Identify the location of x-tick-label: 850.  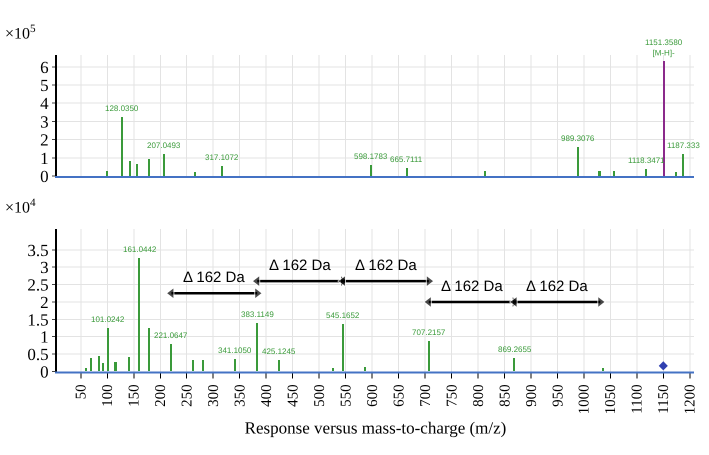
(505, 395).